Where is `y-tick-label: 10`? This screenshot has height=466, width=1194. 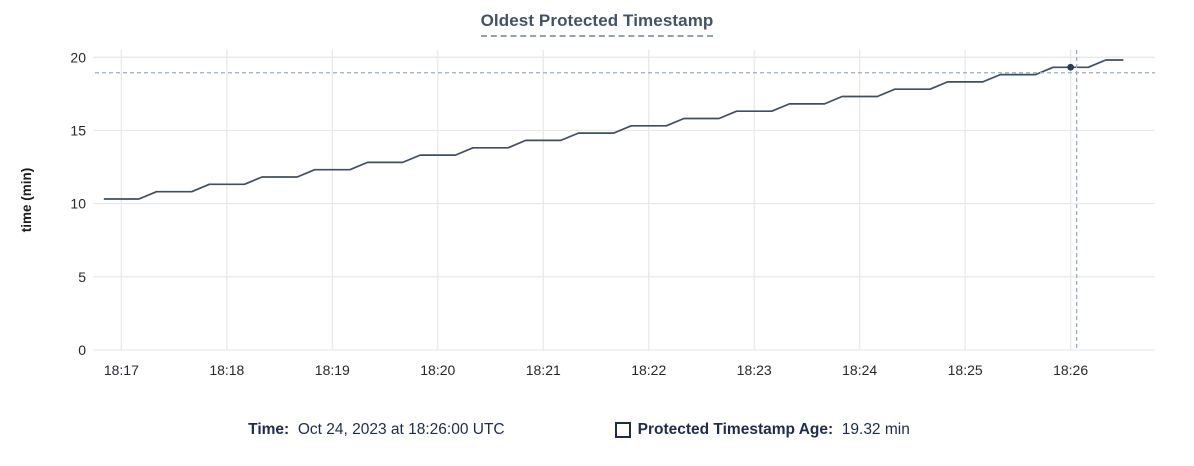
y-tick-label: 10 is located at coordinates (78, 204).